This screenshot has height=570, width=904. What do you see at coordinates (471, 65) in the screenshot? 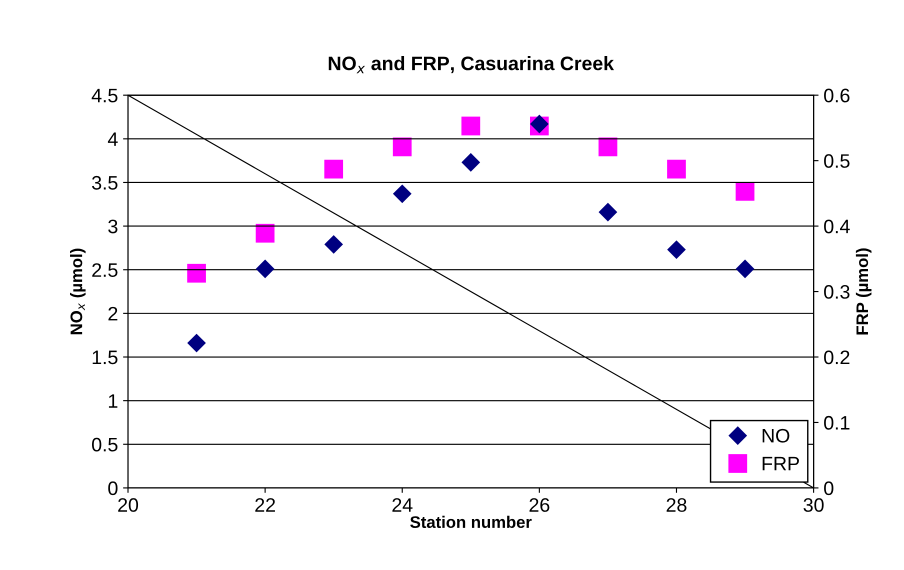
I see `chart-title: NO$_{x}$ and FRP, Casuarina Creek` at bounding box center [471, 65].